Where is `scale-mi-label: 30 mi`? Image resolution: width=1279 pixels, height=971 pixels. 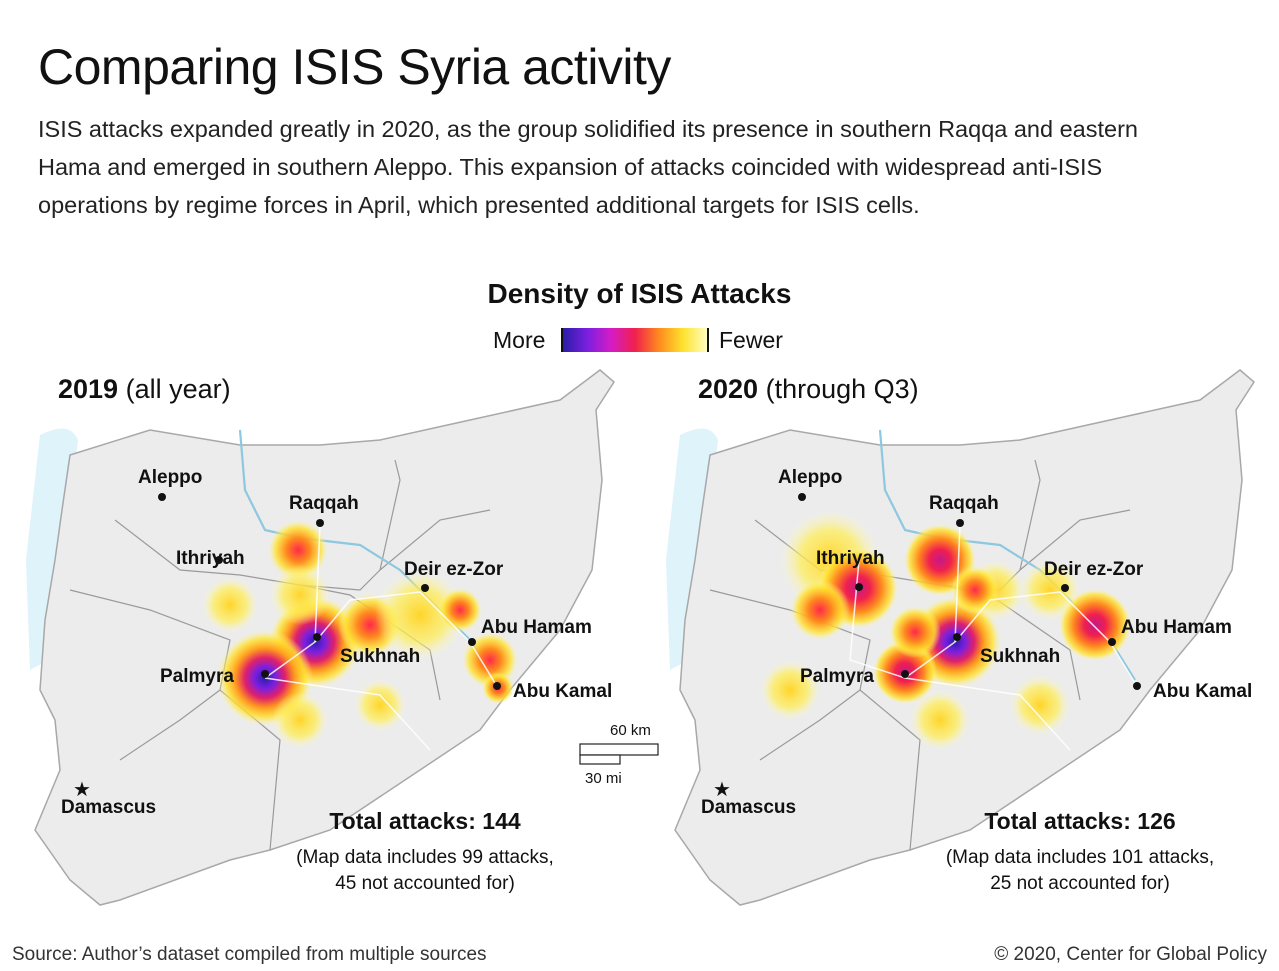 scale-mi-label: 30 mi is located at coordinates (603, 778).